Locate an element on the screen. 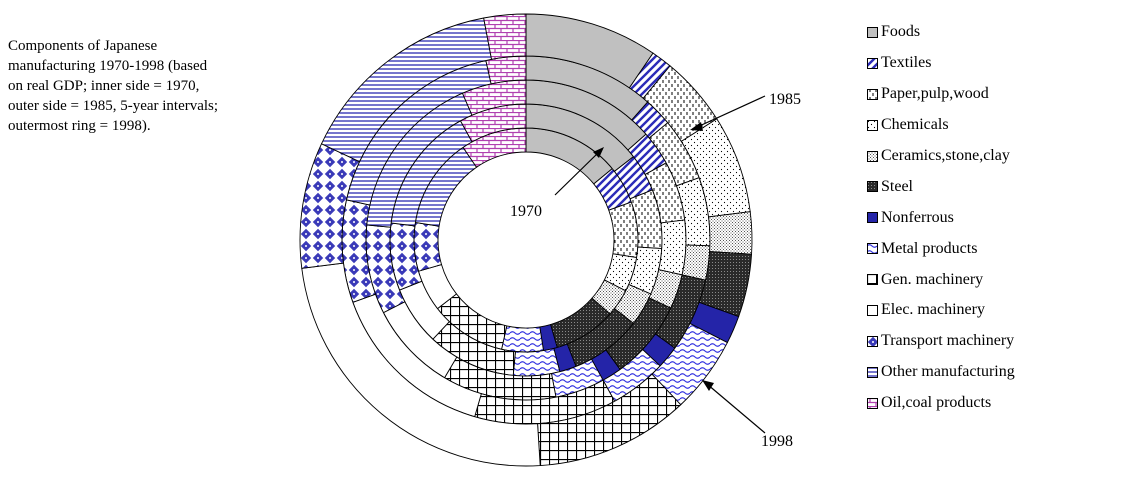 Image resolution: width=1123 pixels, height=480 pixels. ring-1975-segment-metal-products is located at coordinates (536, 362).